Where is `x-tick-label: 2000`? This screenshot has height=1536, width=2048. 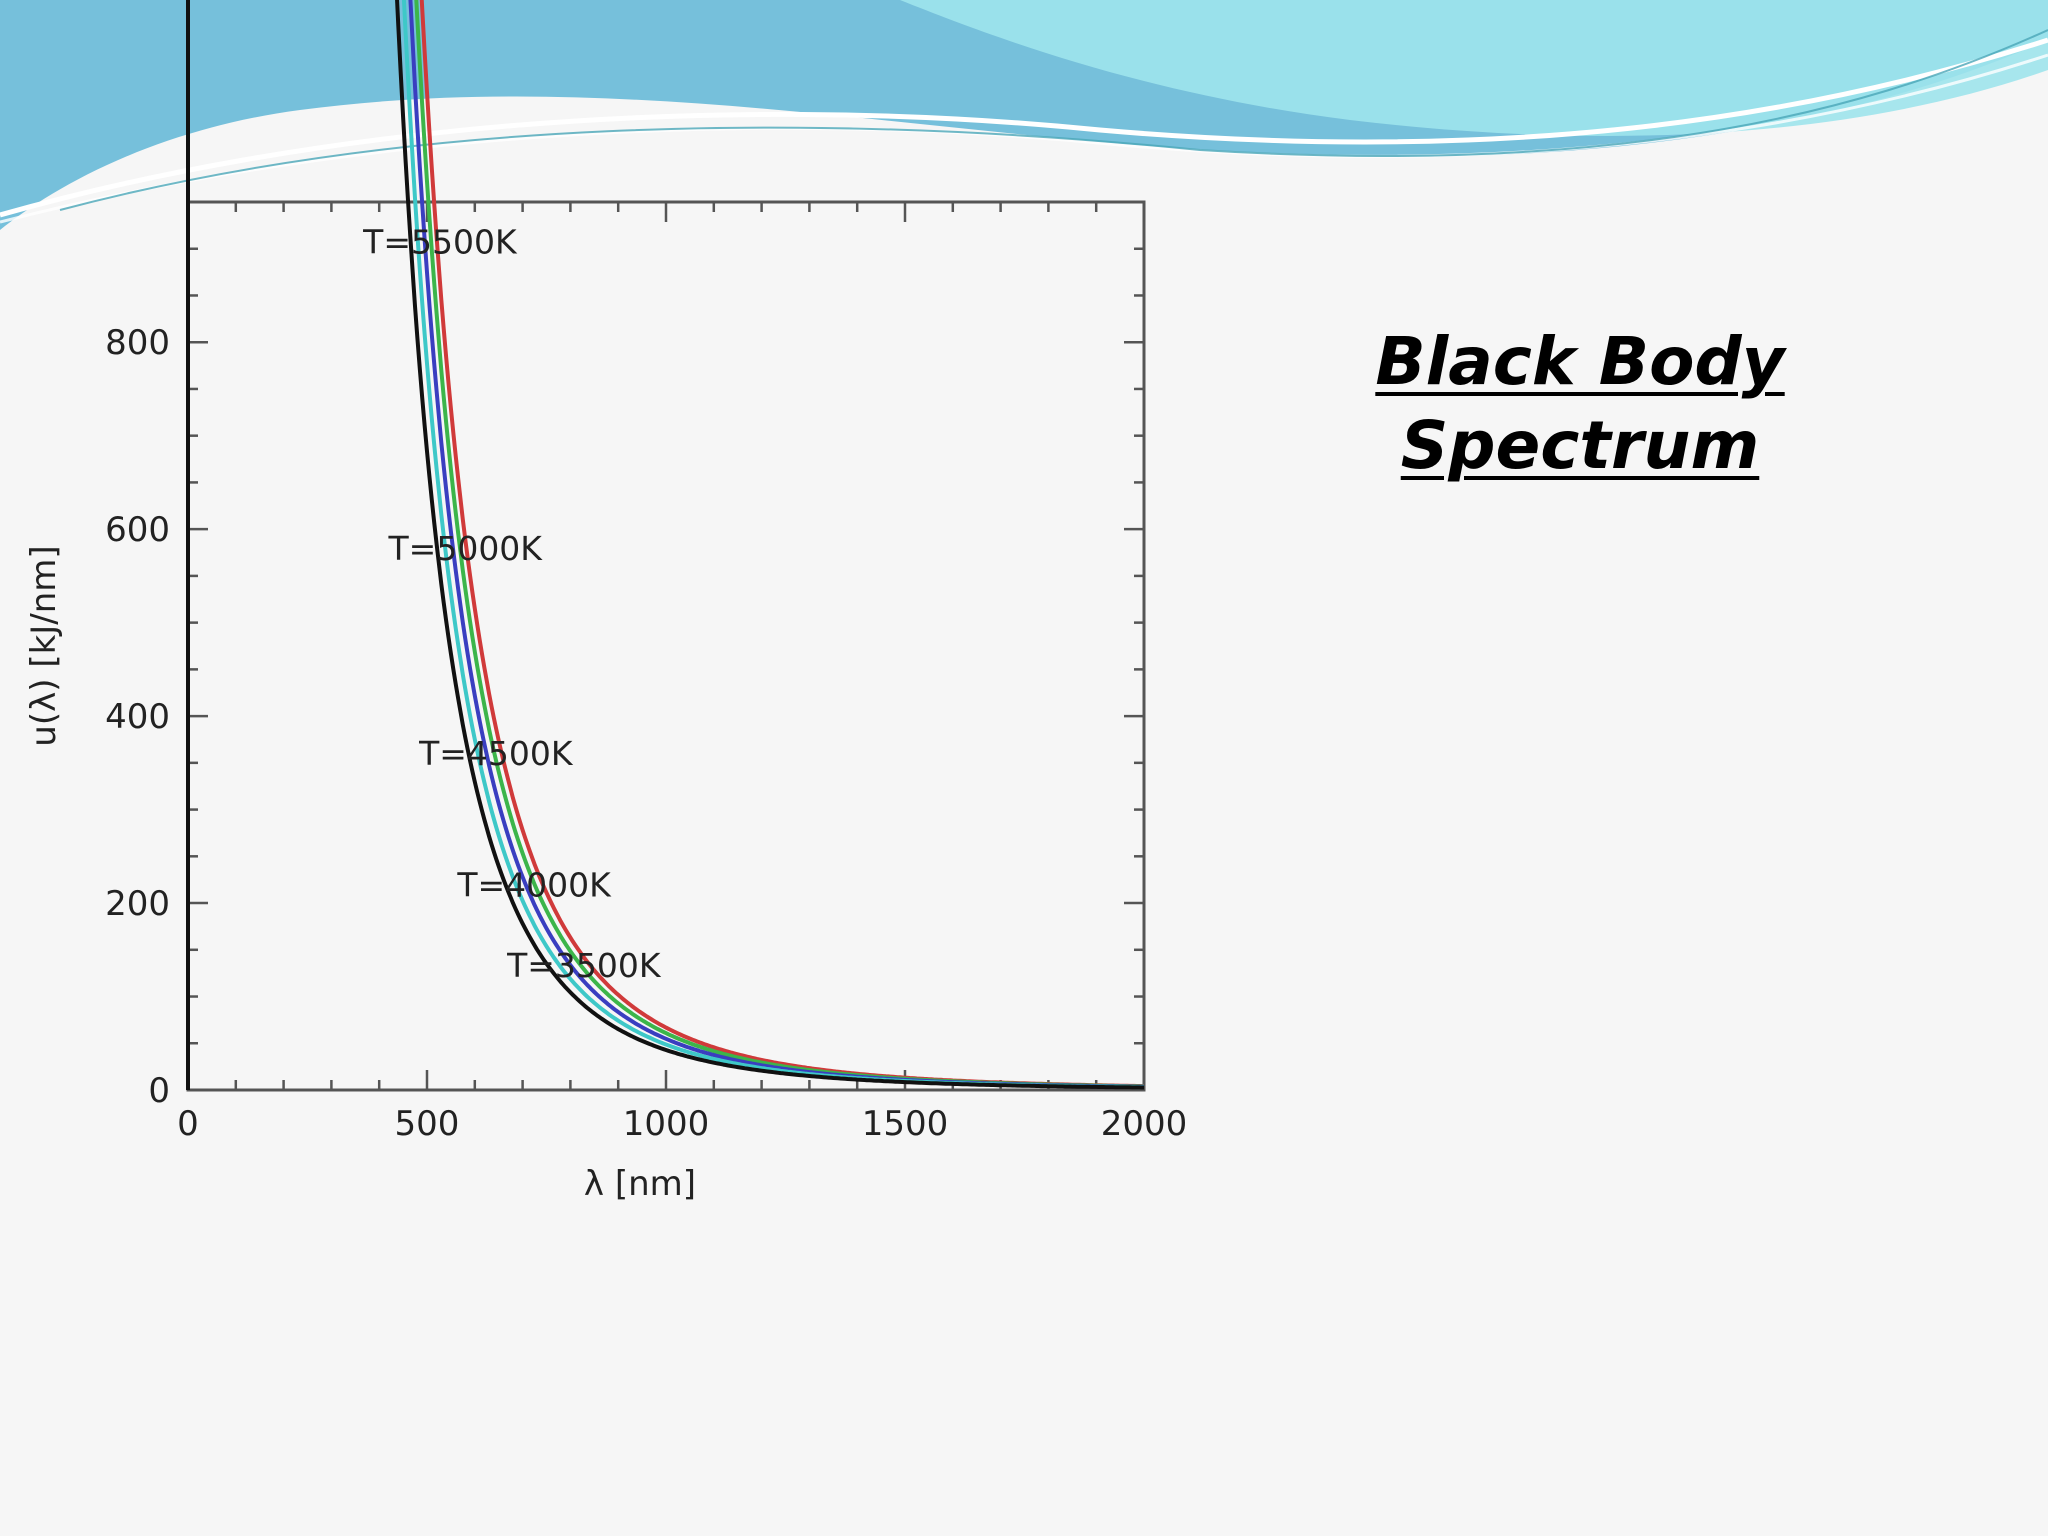
x-tick-label: 2000 is located at coordinates (1144, 1124).